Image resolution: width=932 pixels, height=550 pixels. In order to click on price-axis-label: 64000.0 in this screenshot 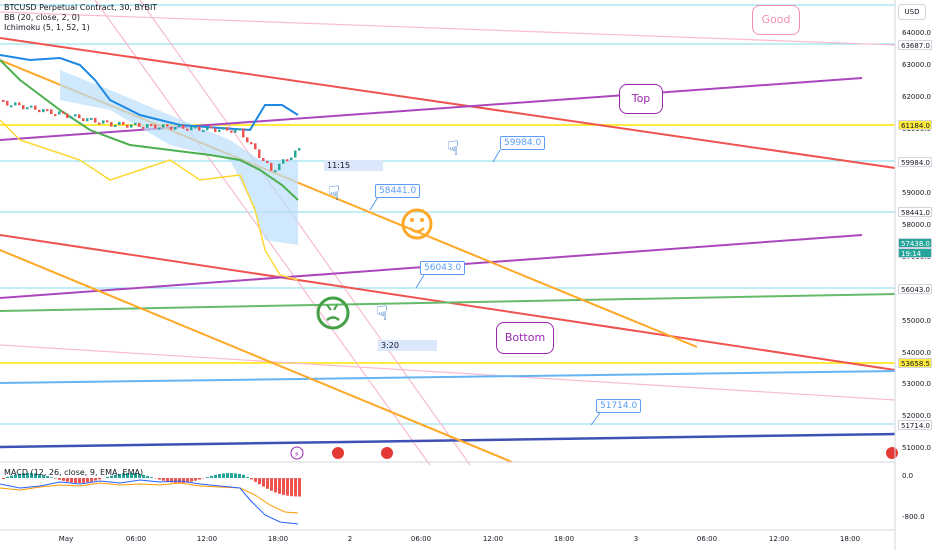, I will do `click(916, 33)`.